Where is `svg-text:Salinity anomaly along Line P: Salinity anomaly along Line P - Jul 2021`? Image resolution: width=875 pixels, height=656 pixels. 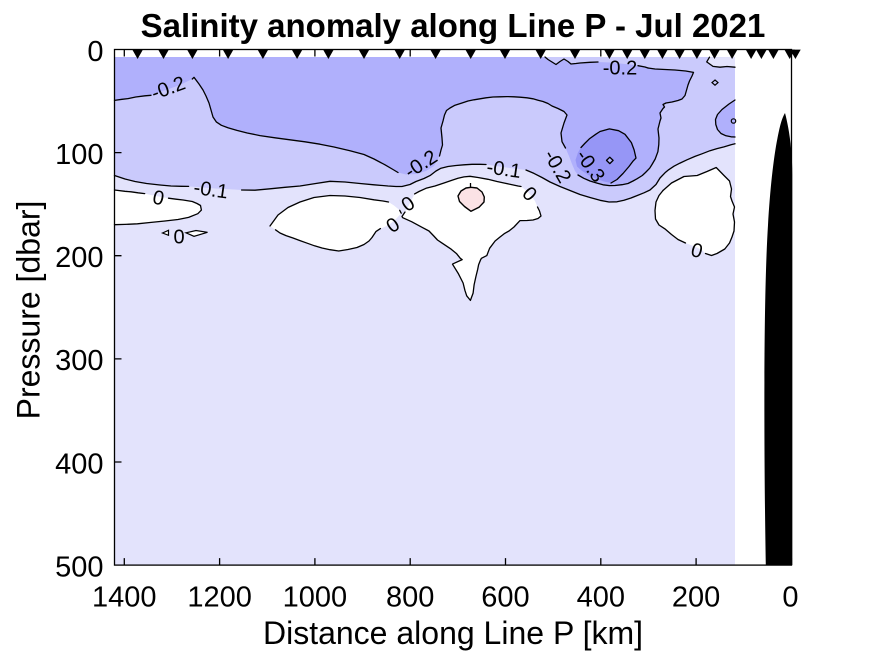 svg-text:Salinity anomaly along Line P: Salinity anomaly along Line P - Jul 2021 is located at coordinates (453, 25).